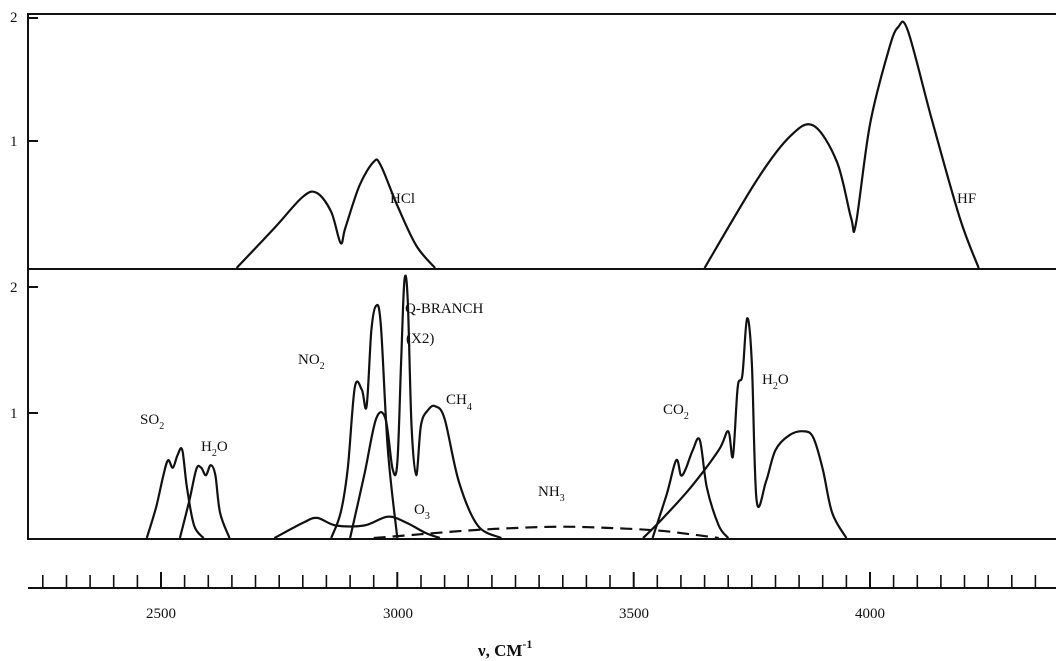 This screenshot has width=1056, height=661. What do you see at coordinates (14, 414) in the screenshot?
I see `lower-y-tick-label-1: 1` at bounding box center [14, 414].